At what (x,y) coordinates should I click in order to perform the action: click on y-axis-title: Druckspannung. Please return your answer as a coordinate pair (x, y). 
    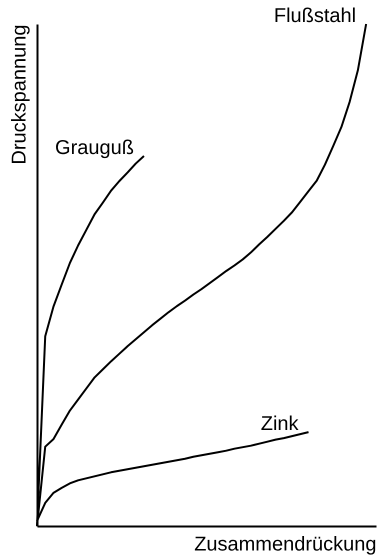
    Looking at the image, I should click on (19, 94).